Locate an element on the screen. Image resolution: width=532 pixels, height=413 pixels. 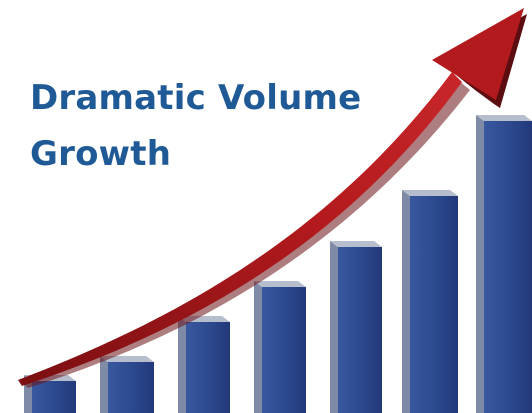
headline-line-2: Growth is located at coordinates (101, 154).